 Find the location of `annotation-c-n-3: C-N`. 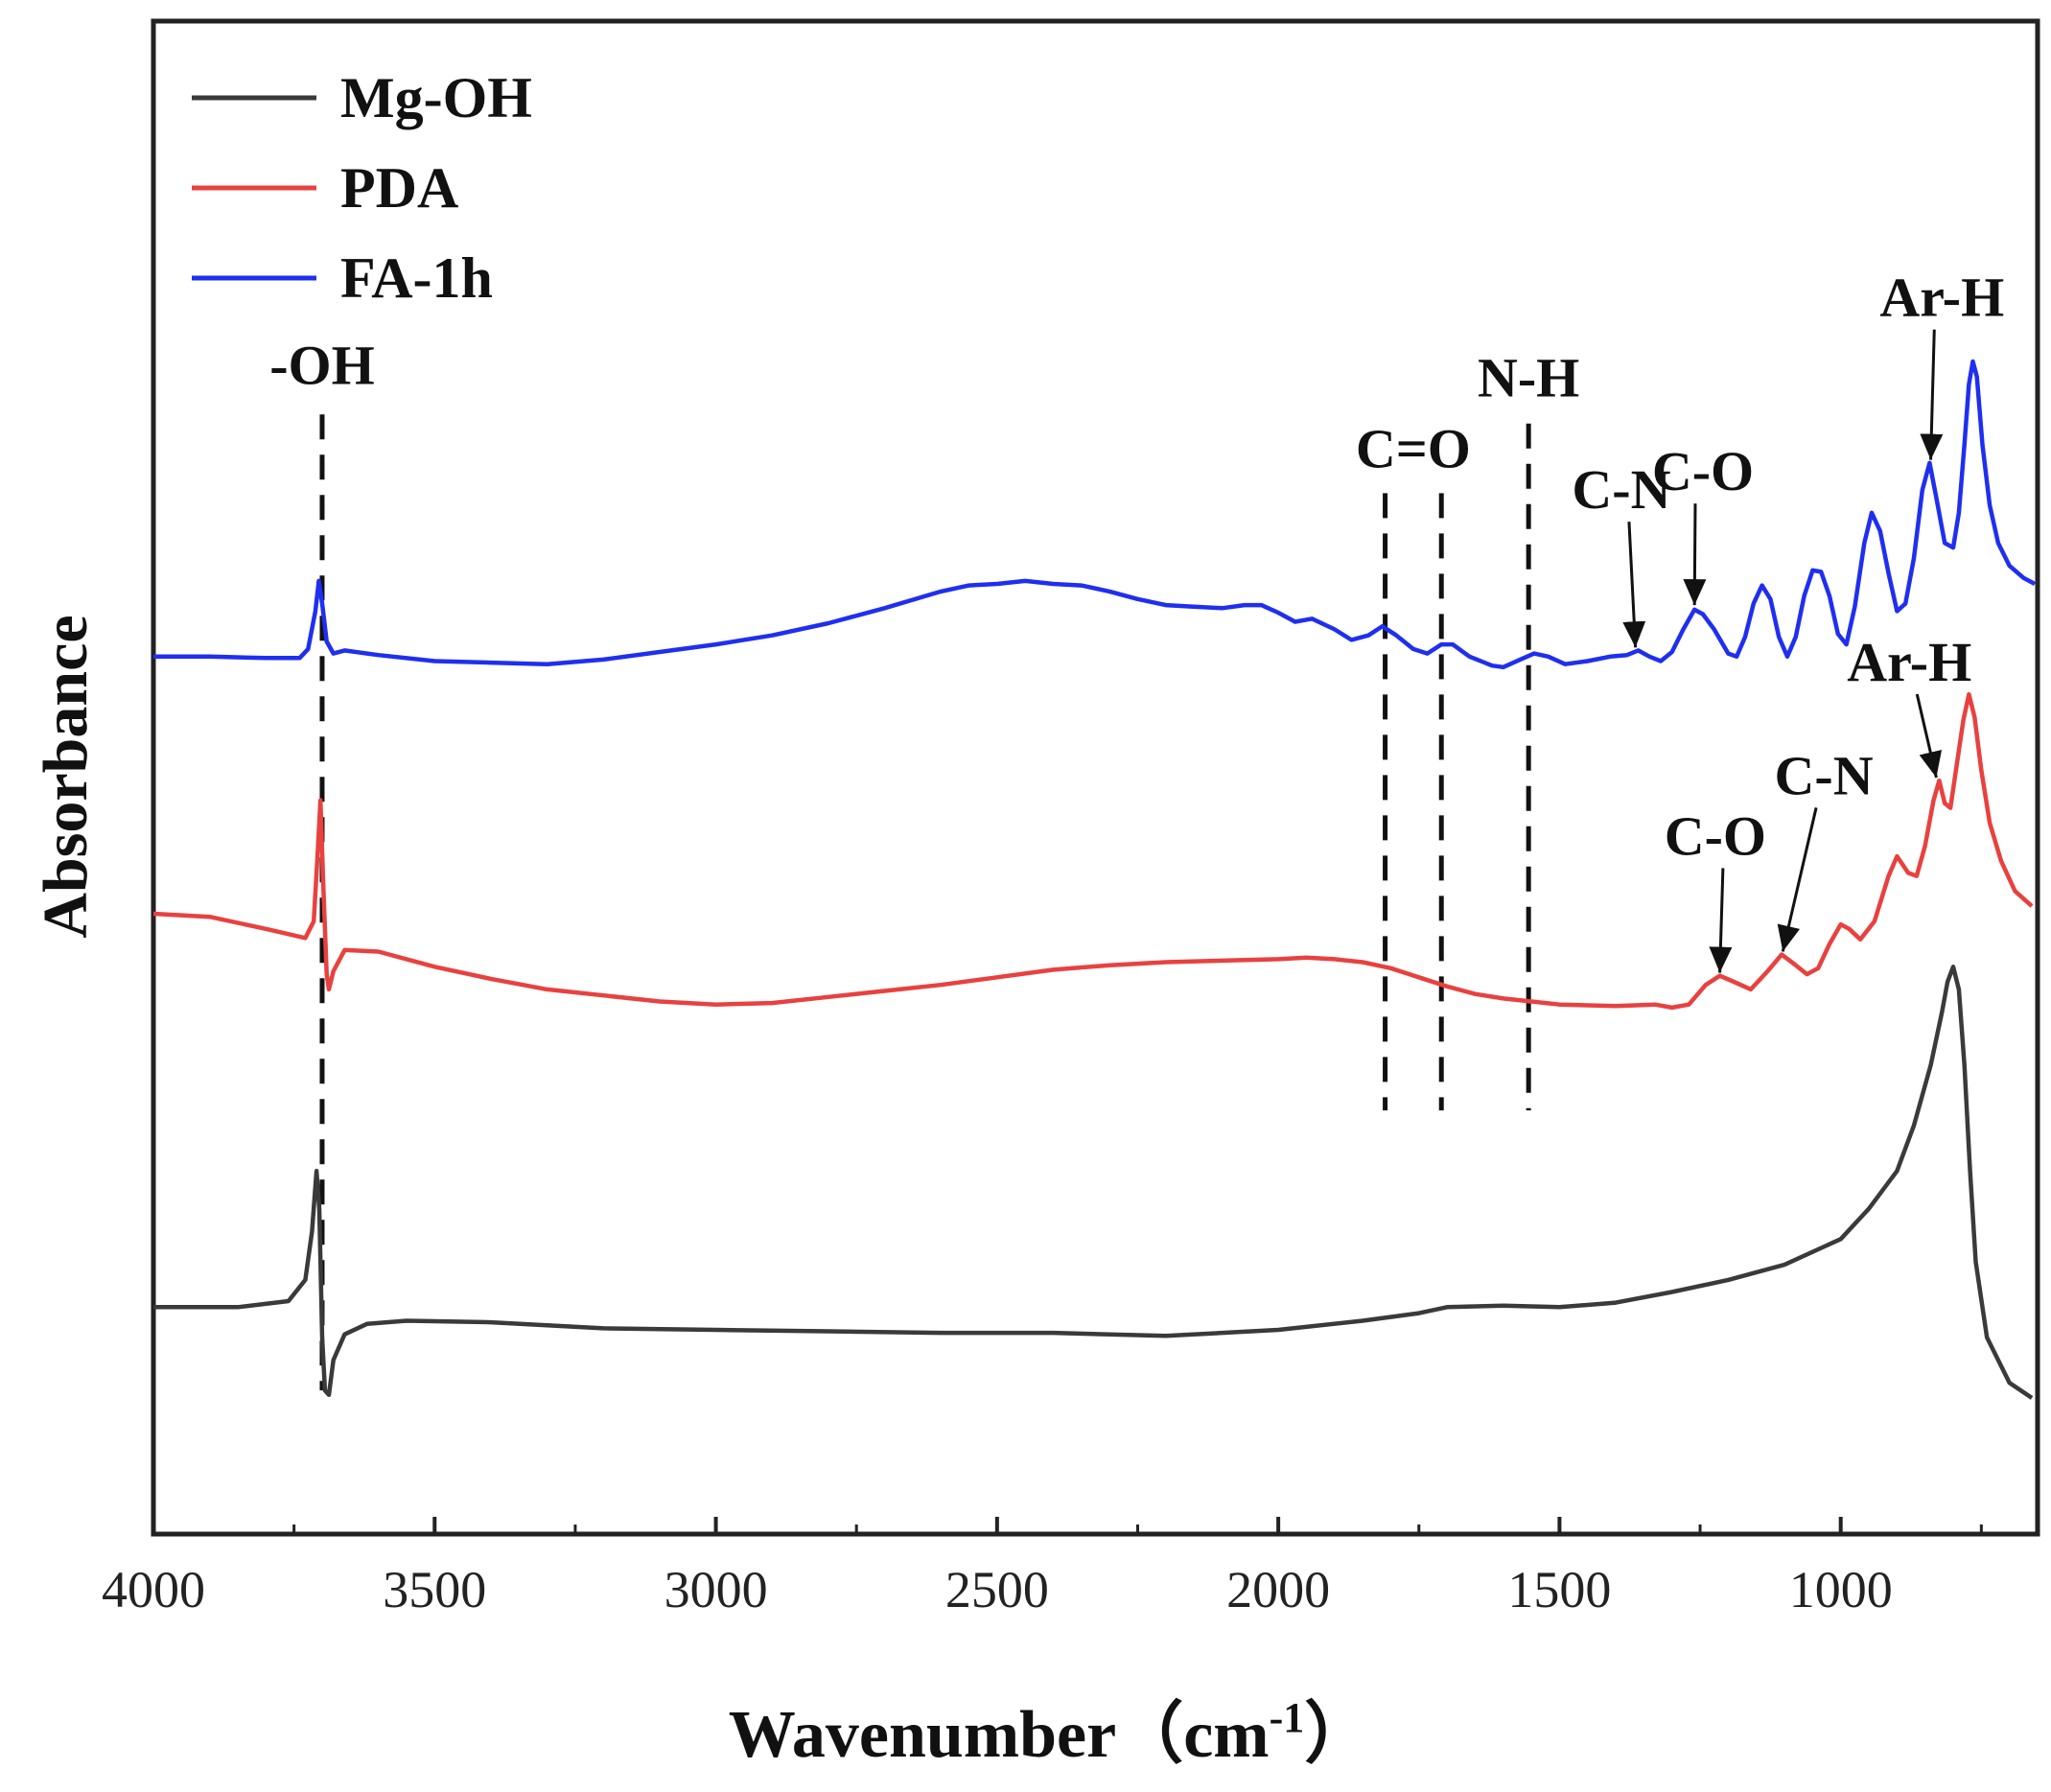

annotation-c-n-3: C-N is located at coordinates (1621, 489).